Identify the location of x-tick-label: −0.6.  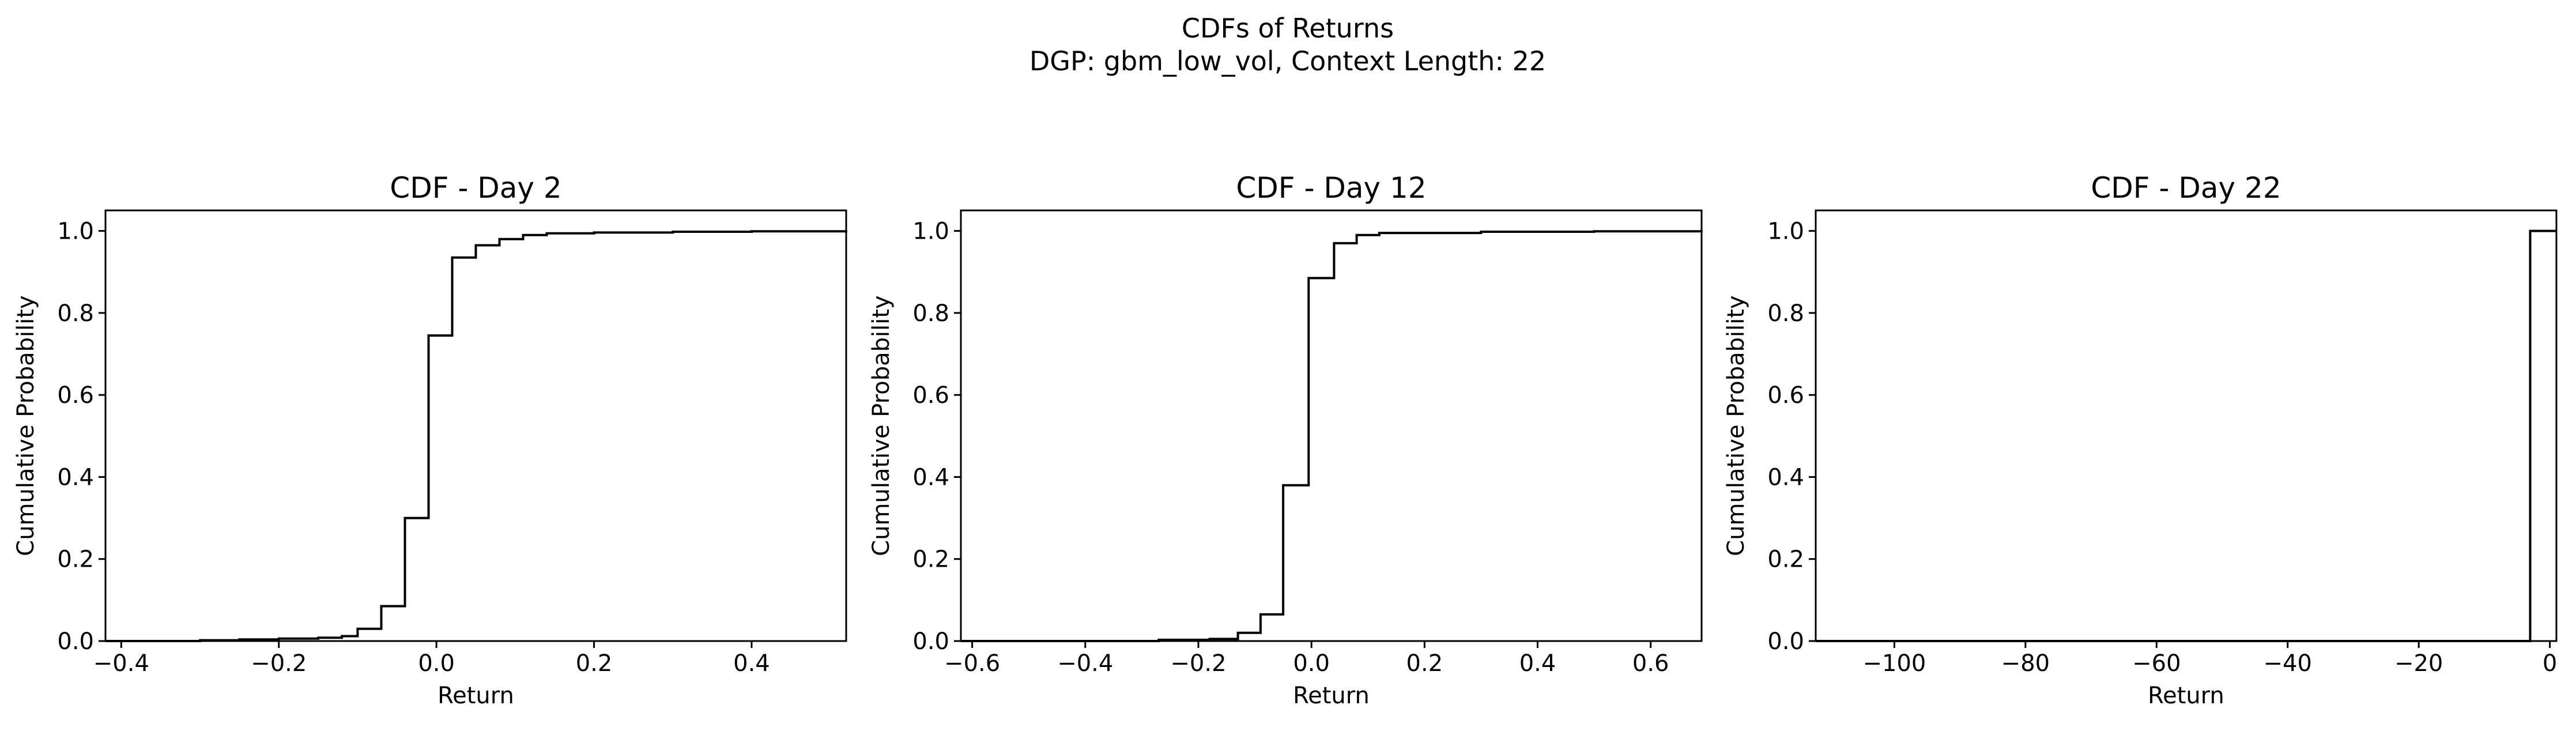
(972, 663).